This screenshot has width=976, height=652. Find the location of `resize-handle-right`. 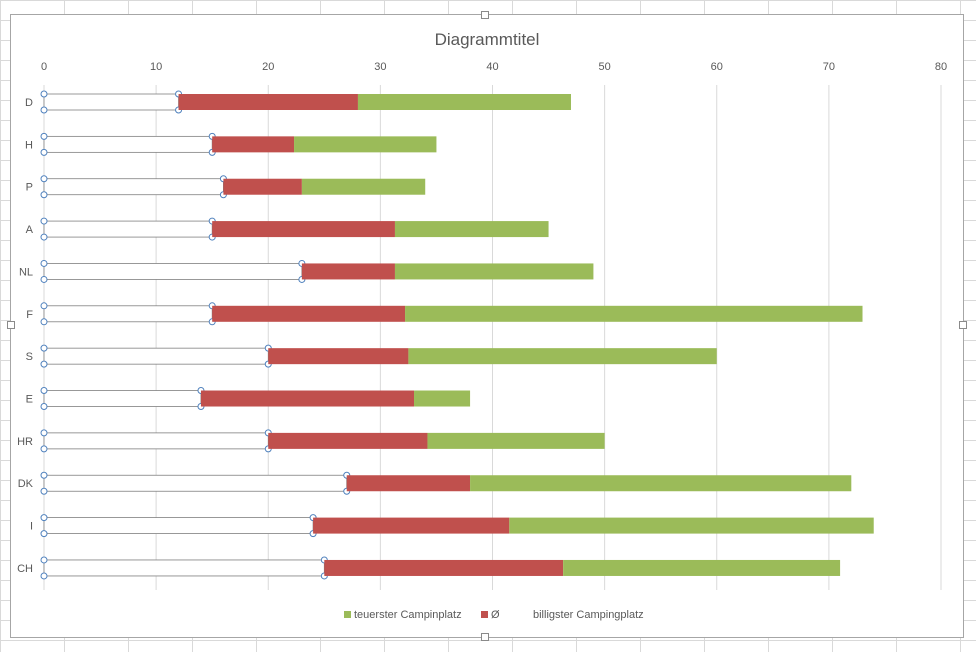

resize-handle-right is located at coordinates (963, 325).